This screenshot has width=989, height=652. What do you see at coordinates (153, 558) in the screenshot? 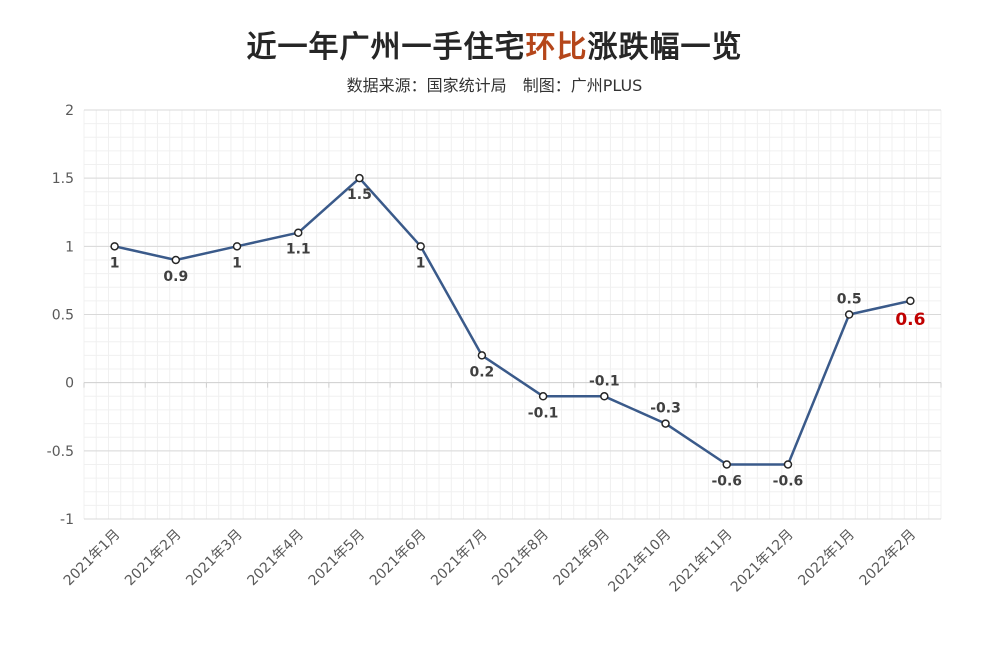
I see `x-tick-label: 2021年2月` at bounding box center [153, 558].